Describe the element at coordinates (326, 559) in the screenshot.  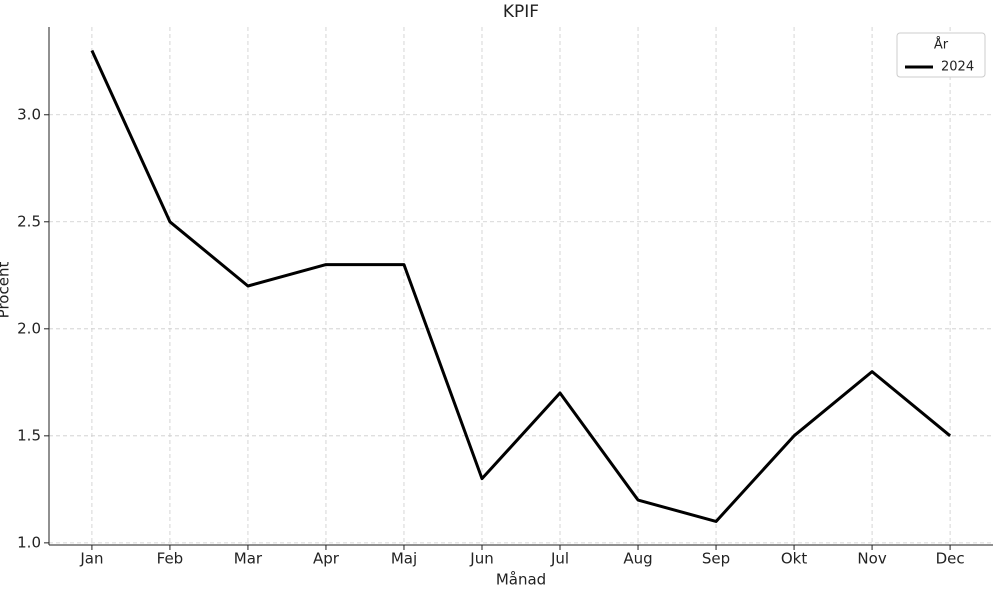
I see `x-tick-label: Apr` at that location.